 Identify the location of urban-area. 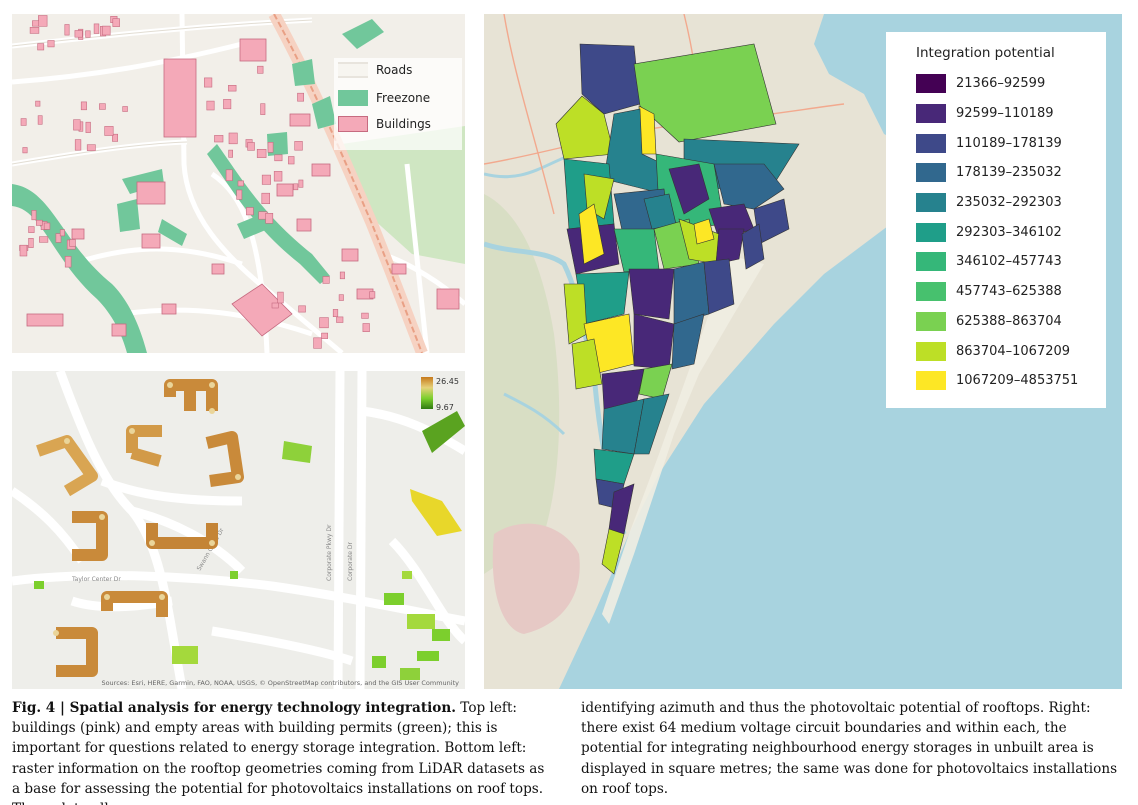
(536, 578).